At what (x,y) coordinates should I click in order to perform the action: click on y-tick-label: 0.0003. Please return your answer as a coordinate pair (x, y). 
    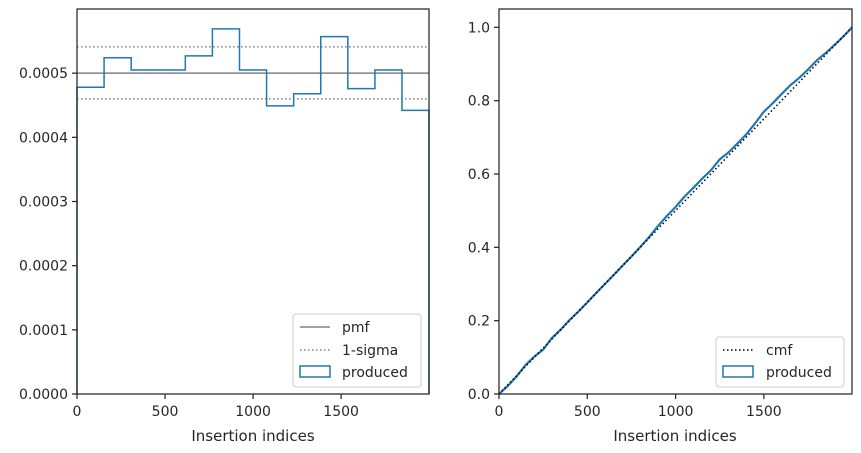
    Looking at the image, I should click on (43, 203).